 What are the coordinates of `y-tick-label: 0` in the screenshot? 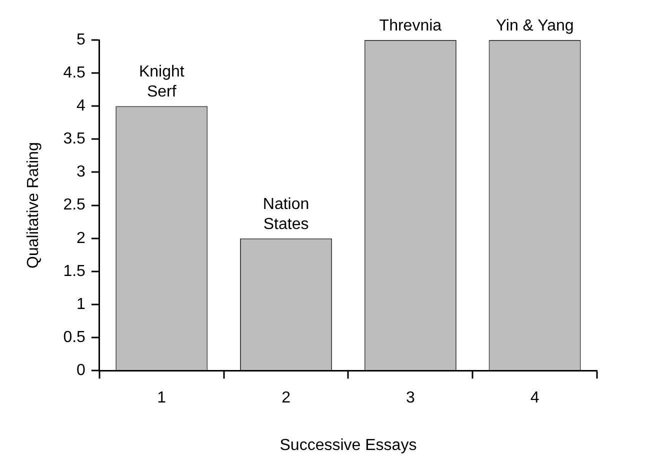 It's located at (81, 371).